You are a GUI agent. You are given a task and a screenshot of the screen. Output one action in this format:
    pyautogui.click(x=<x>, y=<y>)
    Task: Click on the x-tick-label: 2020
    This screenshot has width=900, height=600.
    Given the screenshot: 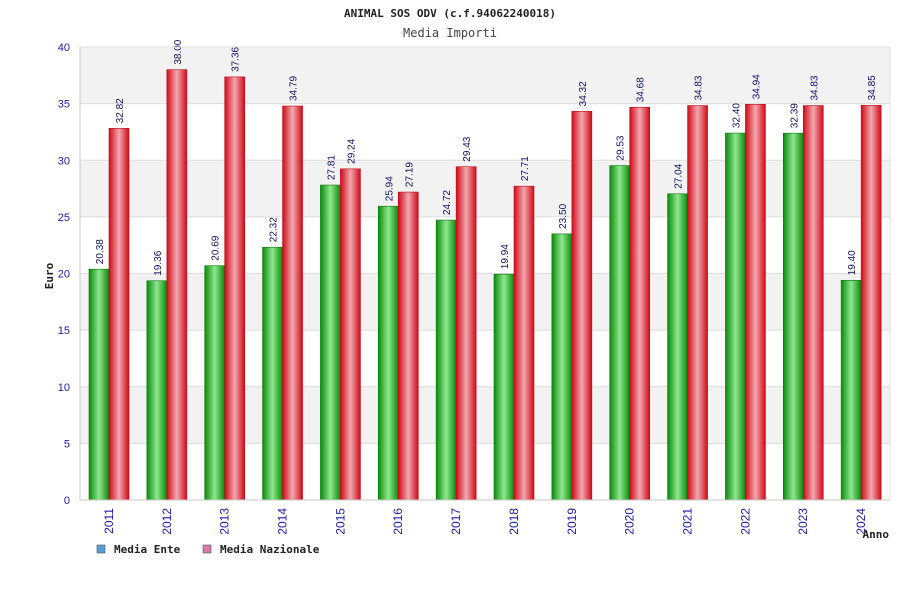 What is the action you would take?
    pyautogui.click(x=630, y=521)
    